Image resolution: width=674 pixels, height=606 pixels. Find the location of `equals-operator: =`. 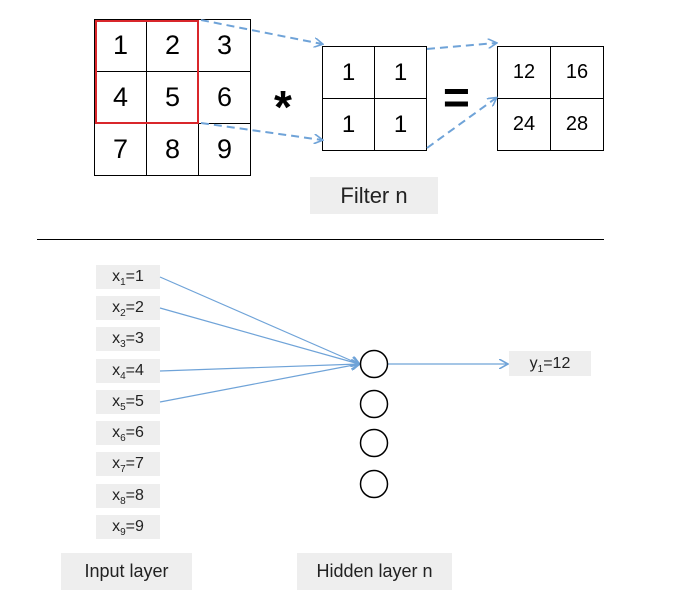

equals-operator: = is located at coordinates (456, 97).